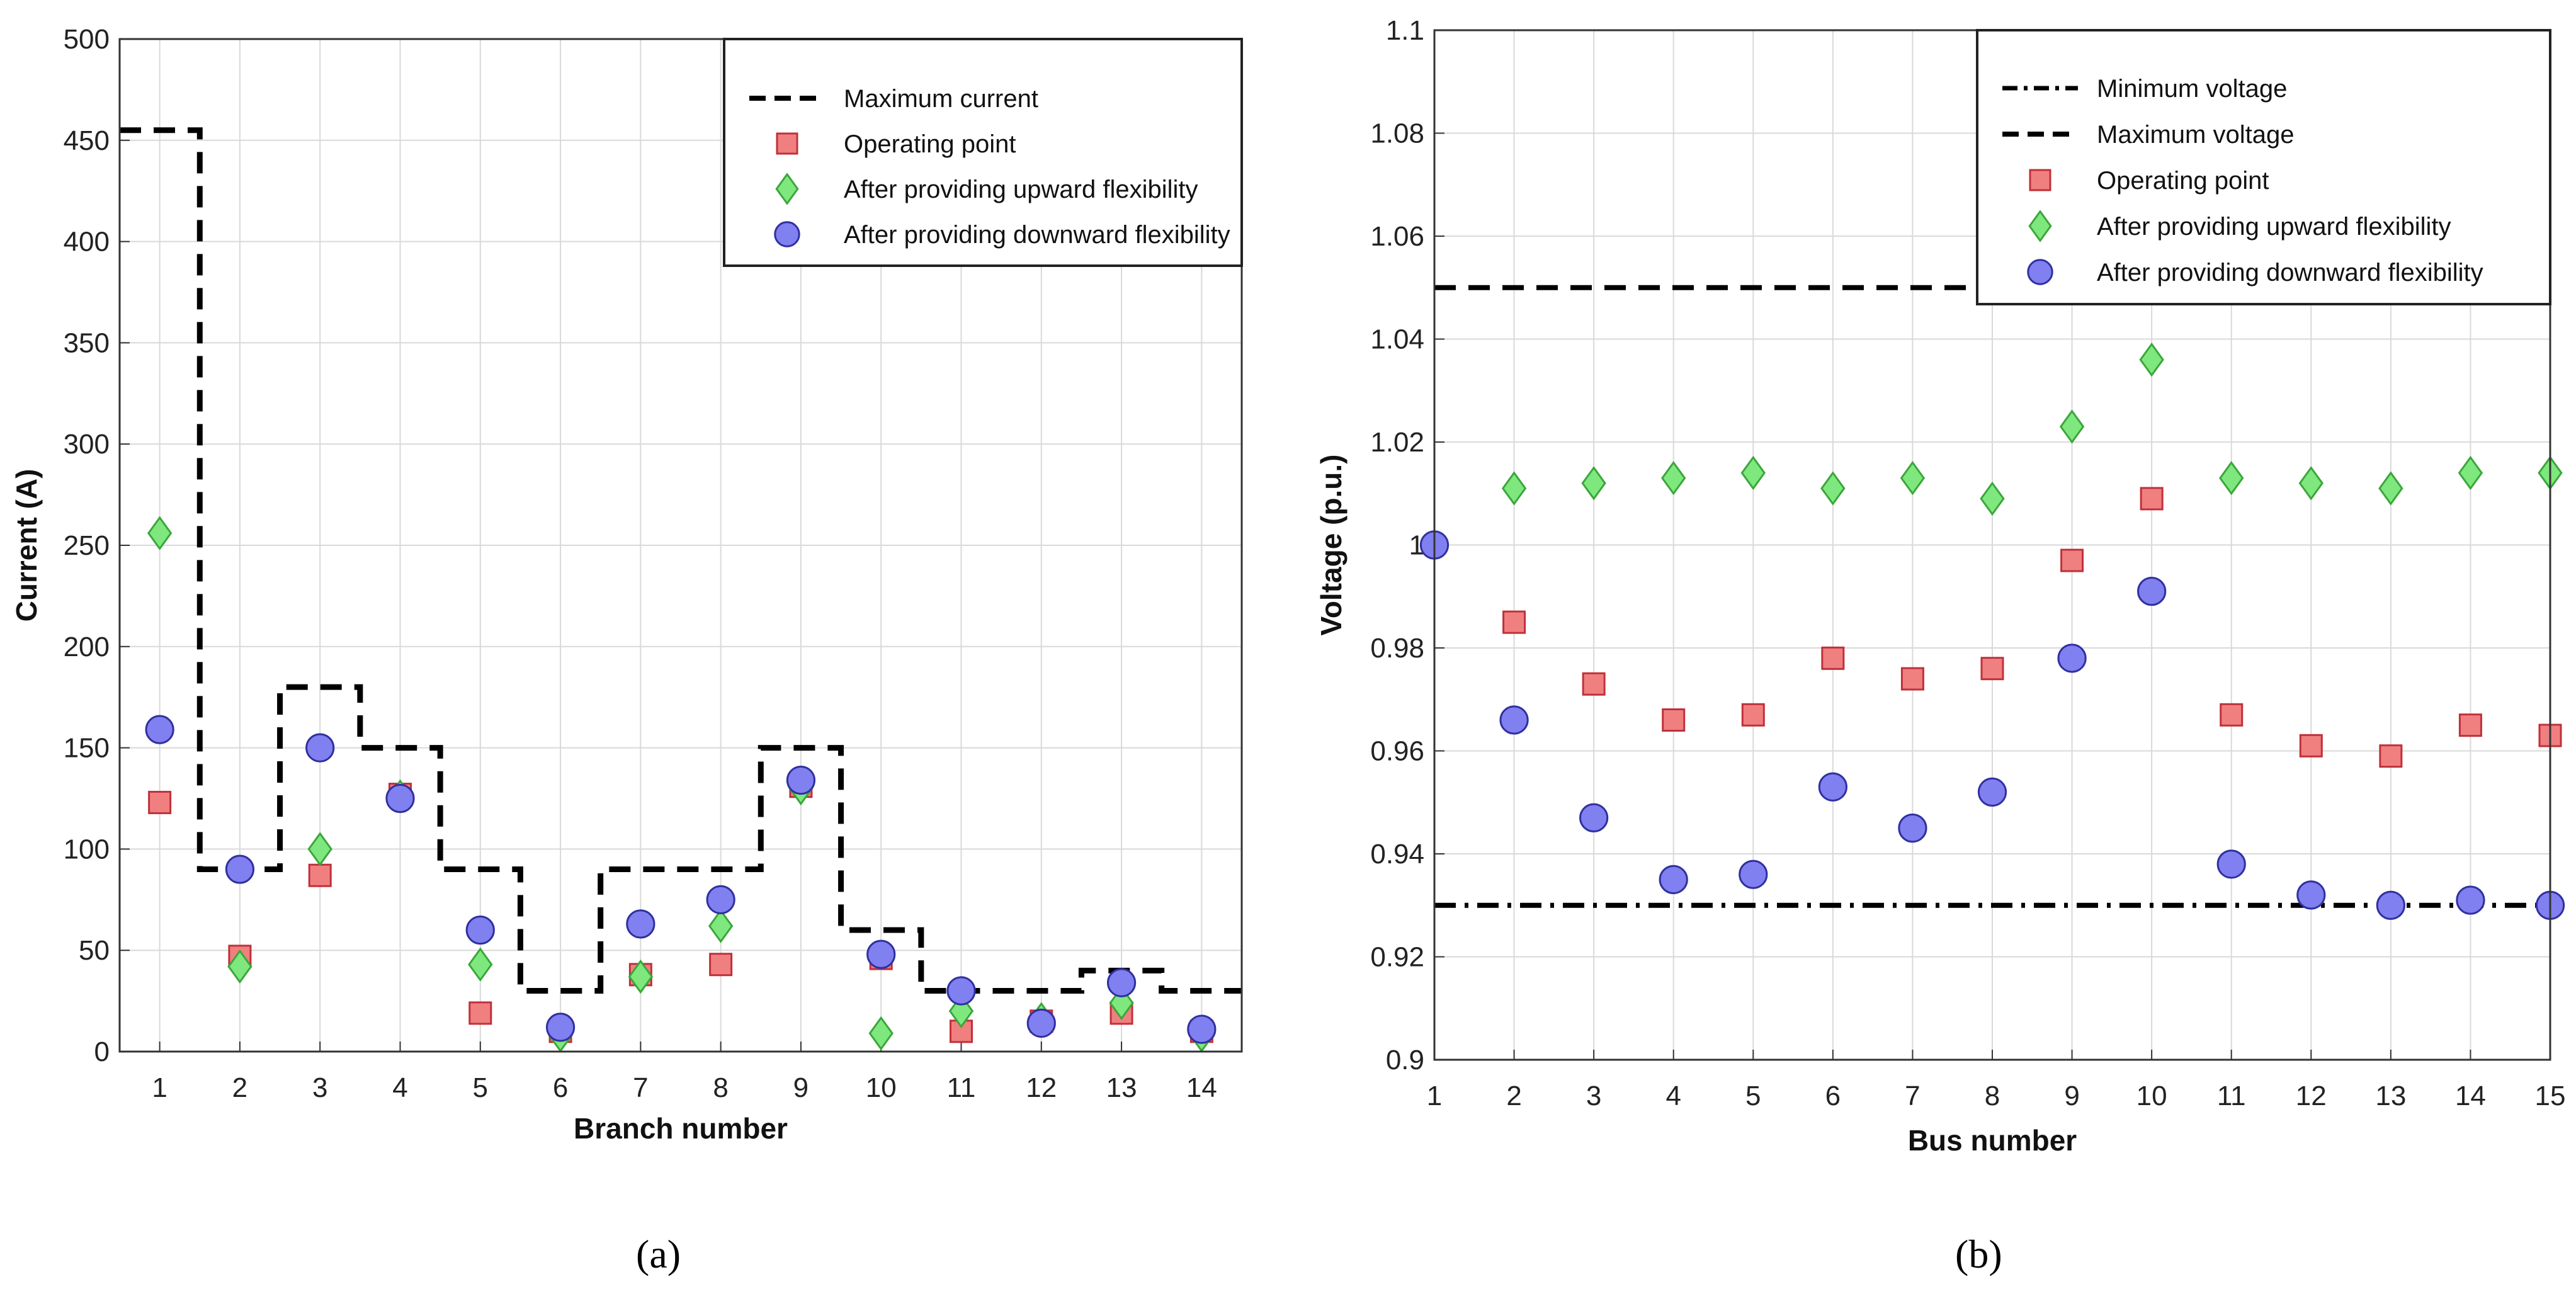 This screenshot has width=2576, height=1294. What do you see at coordinates (1397, 133) in the screenshot?
I see `y-tick-label: 1.08` at bounding box center [1397, 133].